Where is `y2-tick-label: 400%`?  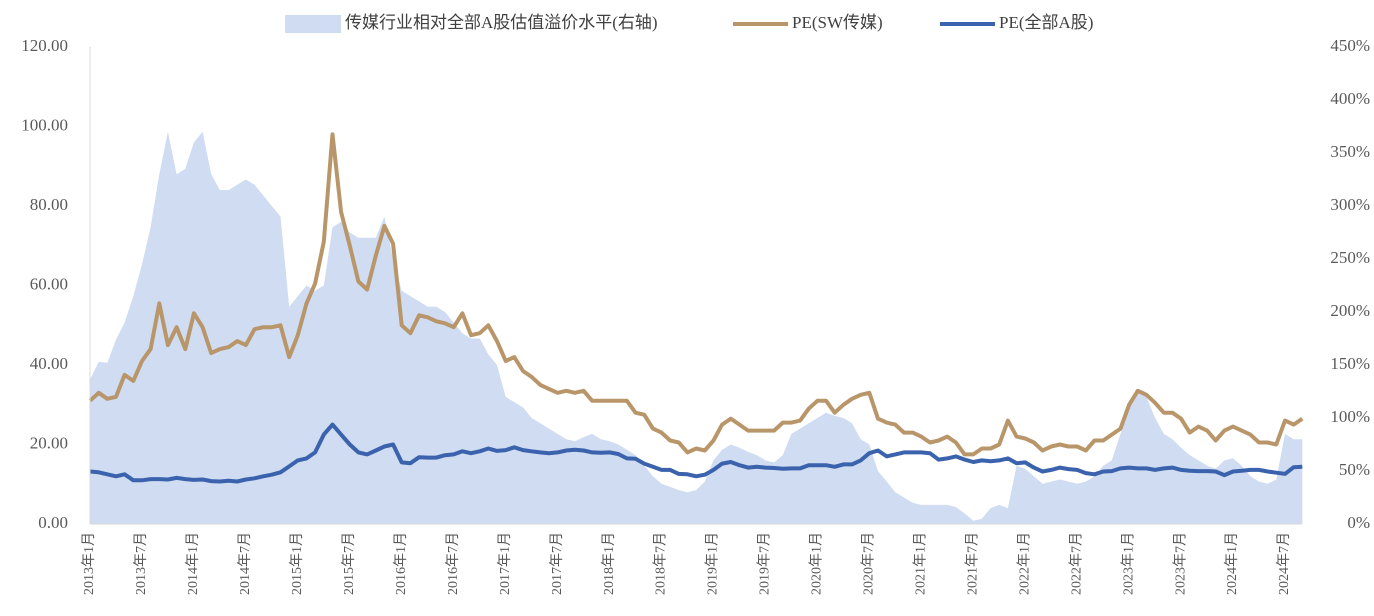 y2-tick-label: 400% is located at coordinates (1350, 98).